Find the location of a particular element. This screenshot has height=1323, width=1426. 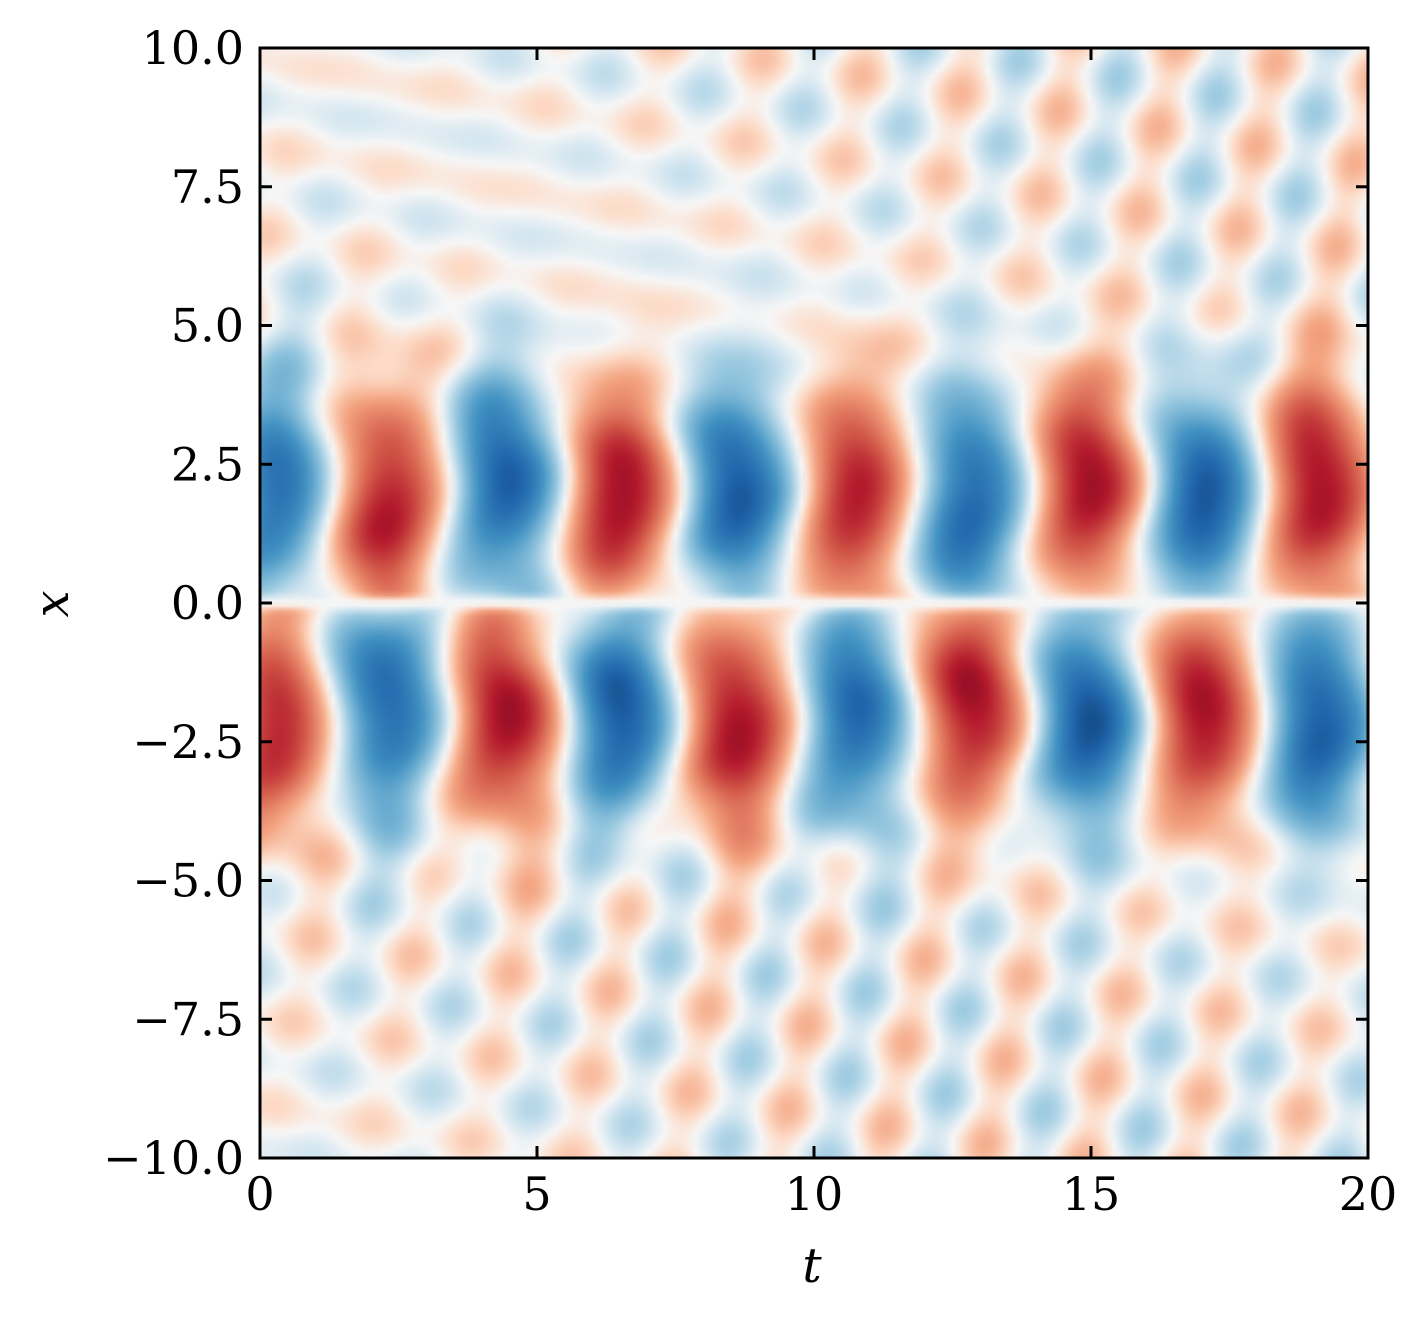

y-tick-label: 5.0 is located at coordinates (207, 326).